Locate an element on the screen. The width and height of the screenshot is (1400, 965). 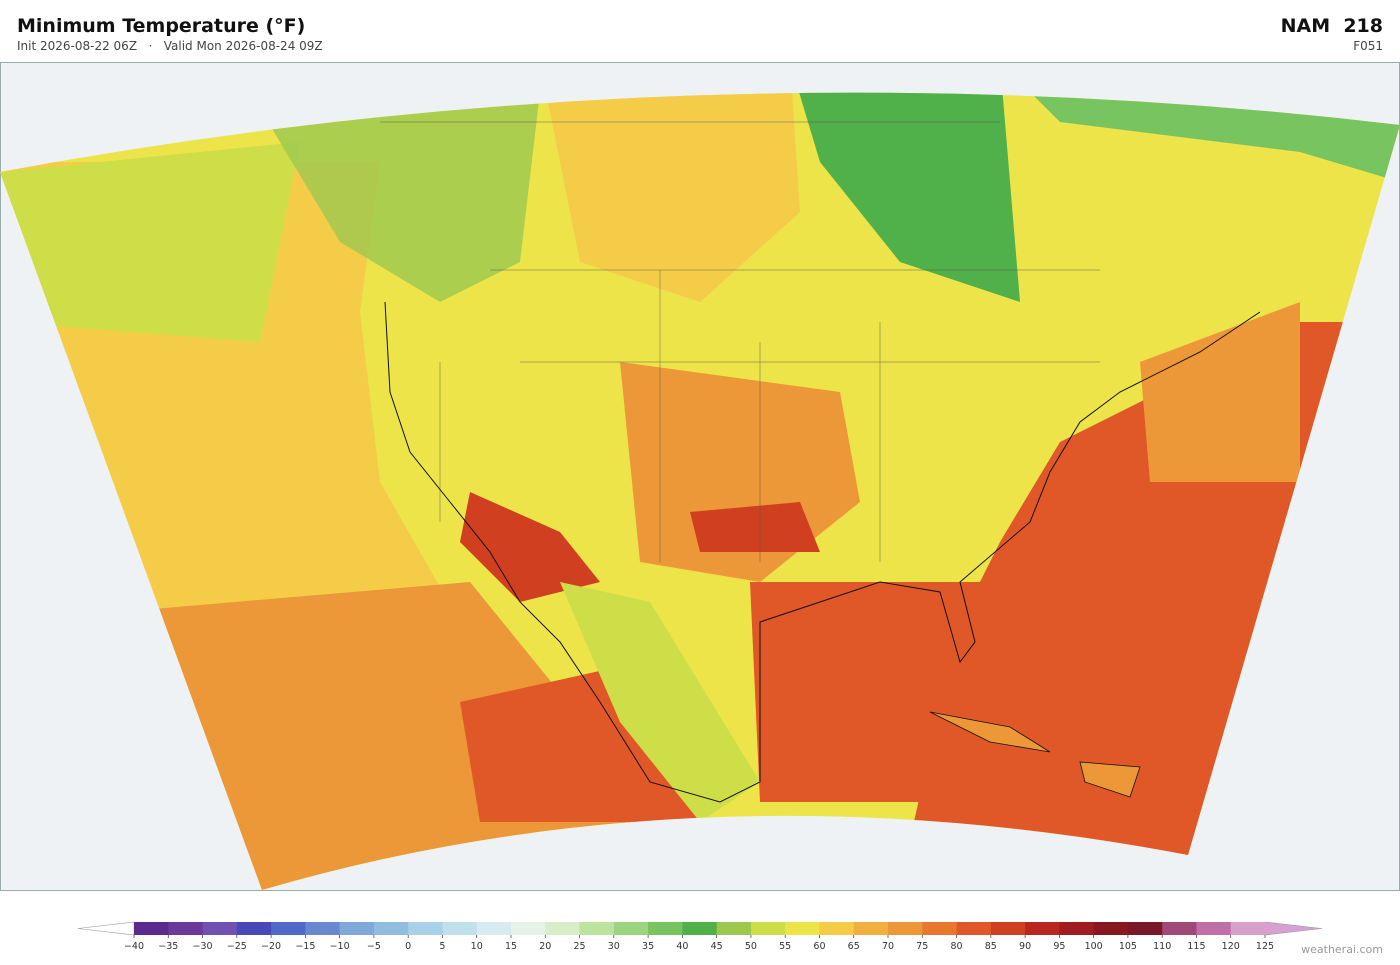
colorbar-tick-label: 35 is located at coordinates (648, 946).